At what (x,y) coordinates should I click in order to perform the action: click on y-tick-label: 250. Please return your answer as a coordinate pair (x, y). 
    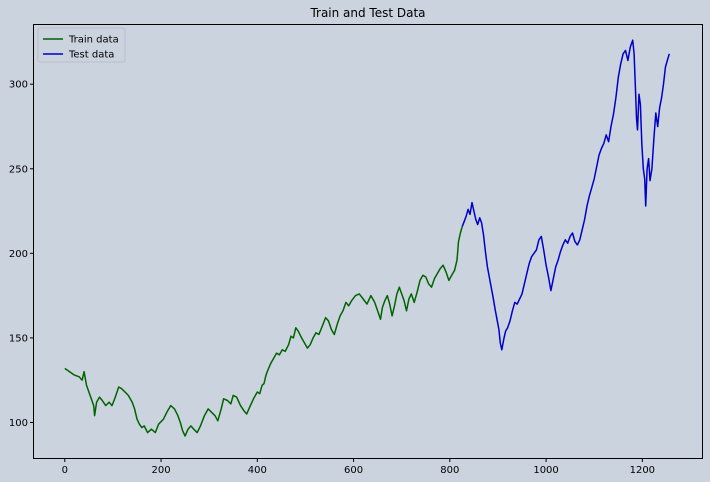
    Looking at the image, I should click on (18, 169).